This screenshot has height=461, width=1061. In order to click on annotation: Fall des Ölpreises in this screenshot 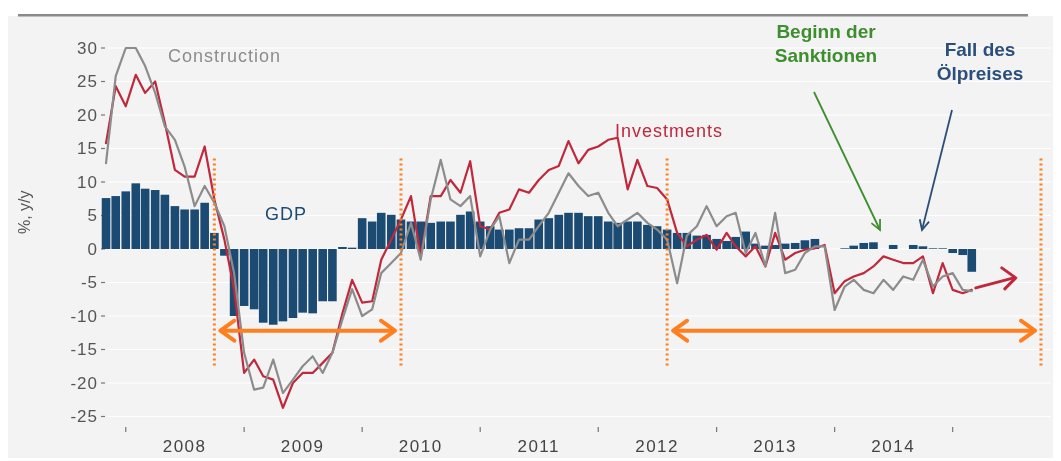, I will do `click(980, 61)`.